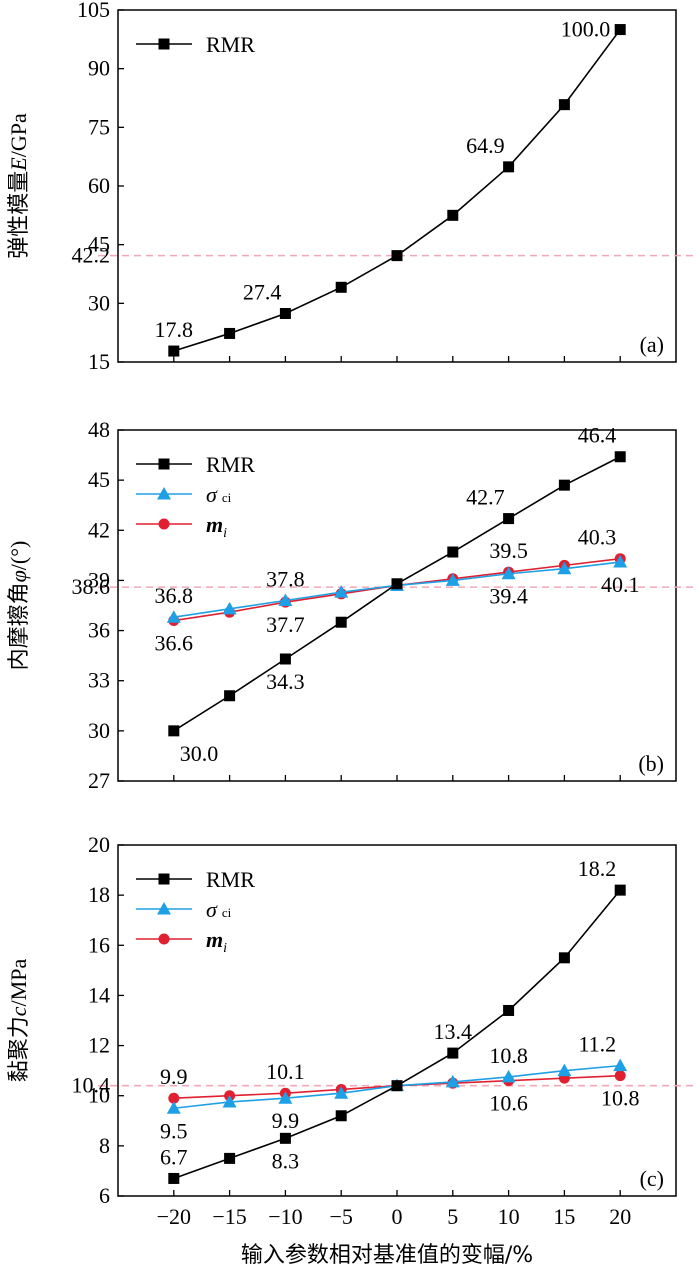 The image size is (700, 1277). Describe the element at coordinates (19, 1049) in the screenshot. I see `y-axis-label-text: 黏聚力` at that location.